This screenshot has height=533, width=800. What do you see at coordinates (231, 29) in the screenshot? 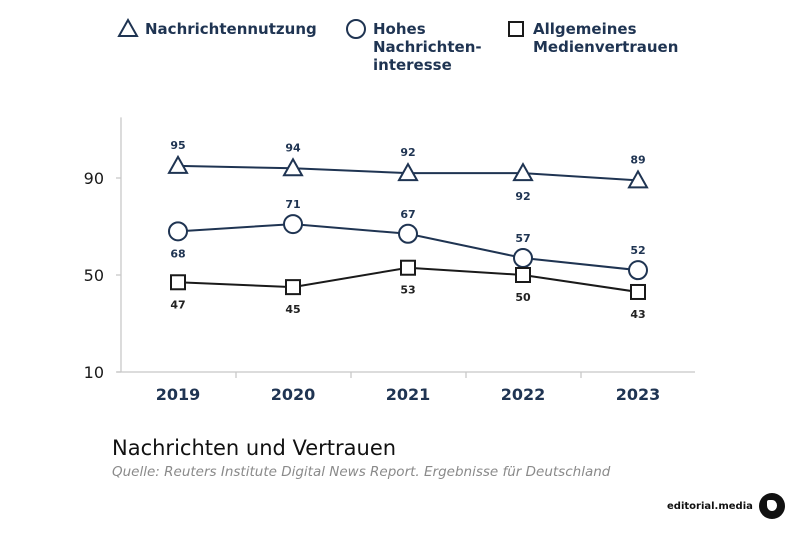
I see `legend-label: Nachrichtennutzung` at bounding box center [231, 29].